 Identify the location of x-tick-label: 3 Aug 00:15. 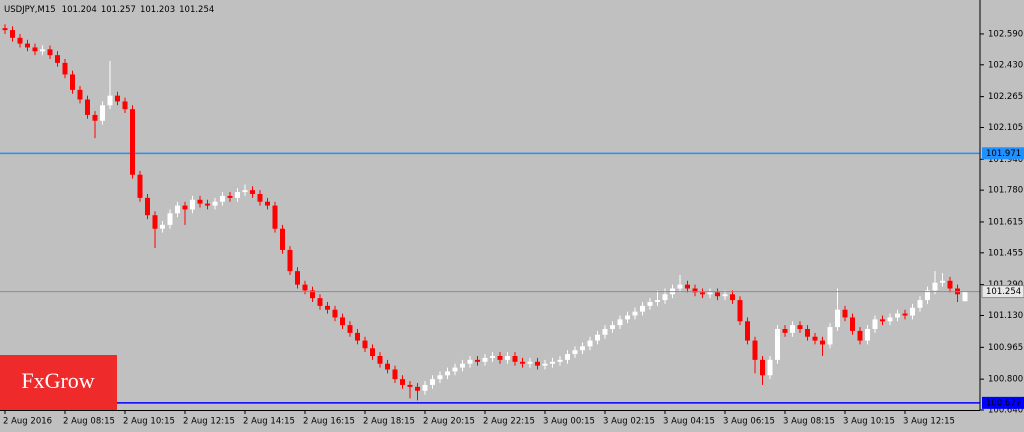
(569, 422).